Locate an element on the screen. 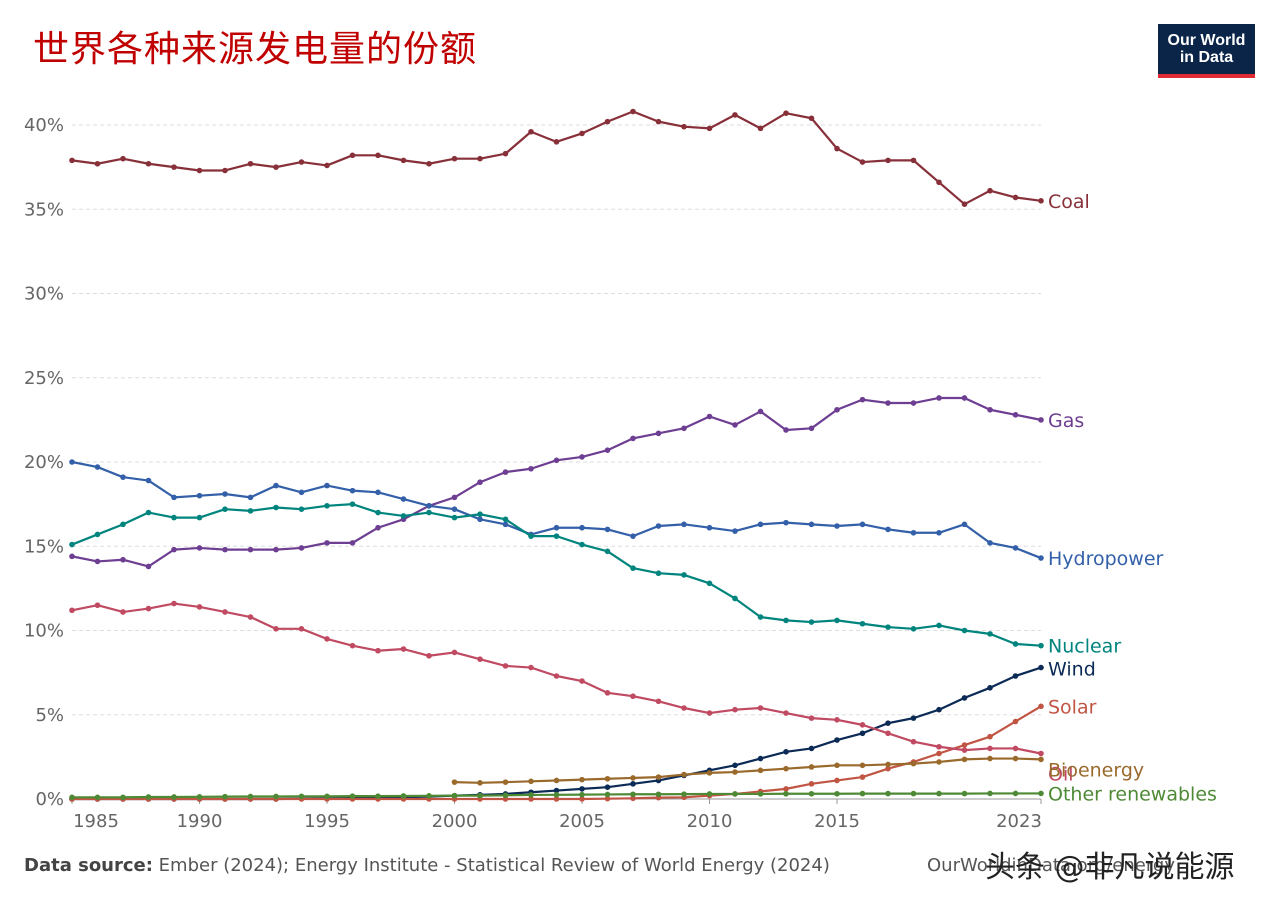 The width and height of the screenshot is (1280, 903). series-label: Wind is located at coordinates (1072, 670).